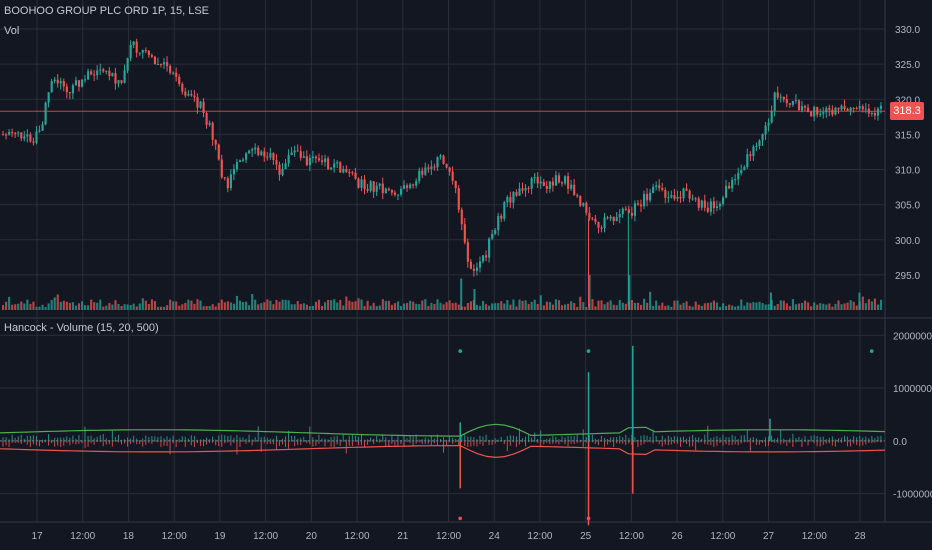  What do you see at coordinates (907, 241) in the screenshot?
I see `price-tick-label: 300.0` at bounding box center [907, 241].